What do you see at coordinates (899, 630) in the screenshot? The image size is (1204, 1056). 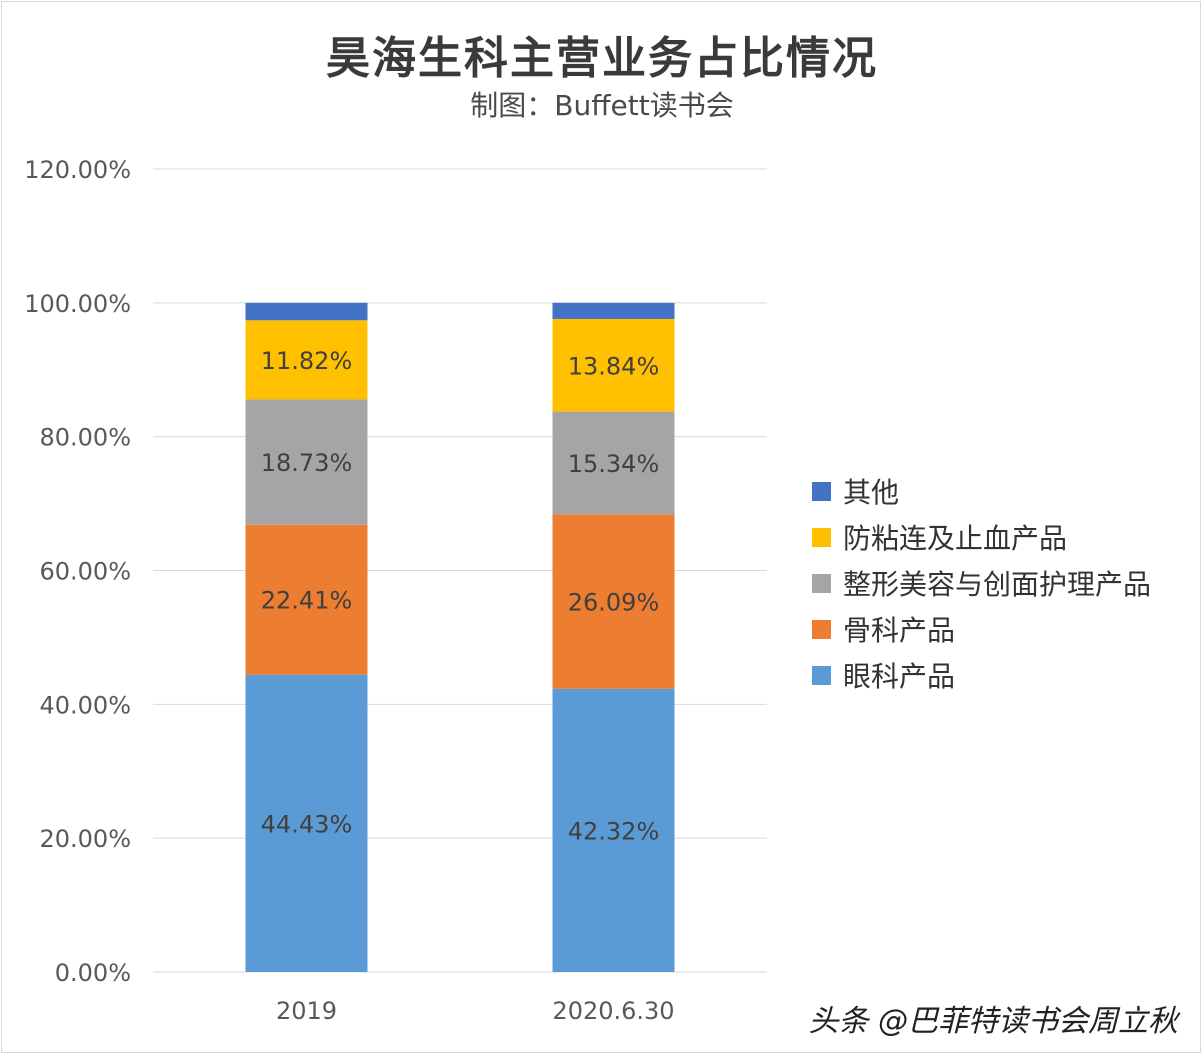 I see `legend-label: 骨科产品` at bounding box center [899, 630].